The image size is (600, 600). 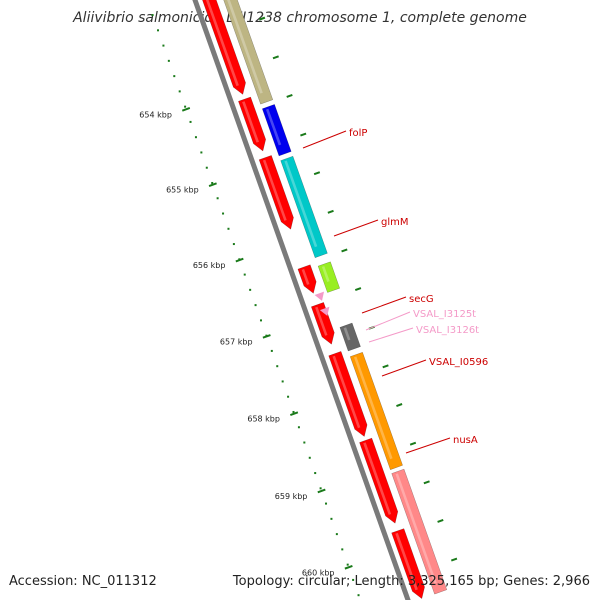 I want to click on gene-label: VSAL_I0596, so click(x=458, y=362).